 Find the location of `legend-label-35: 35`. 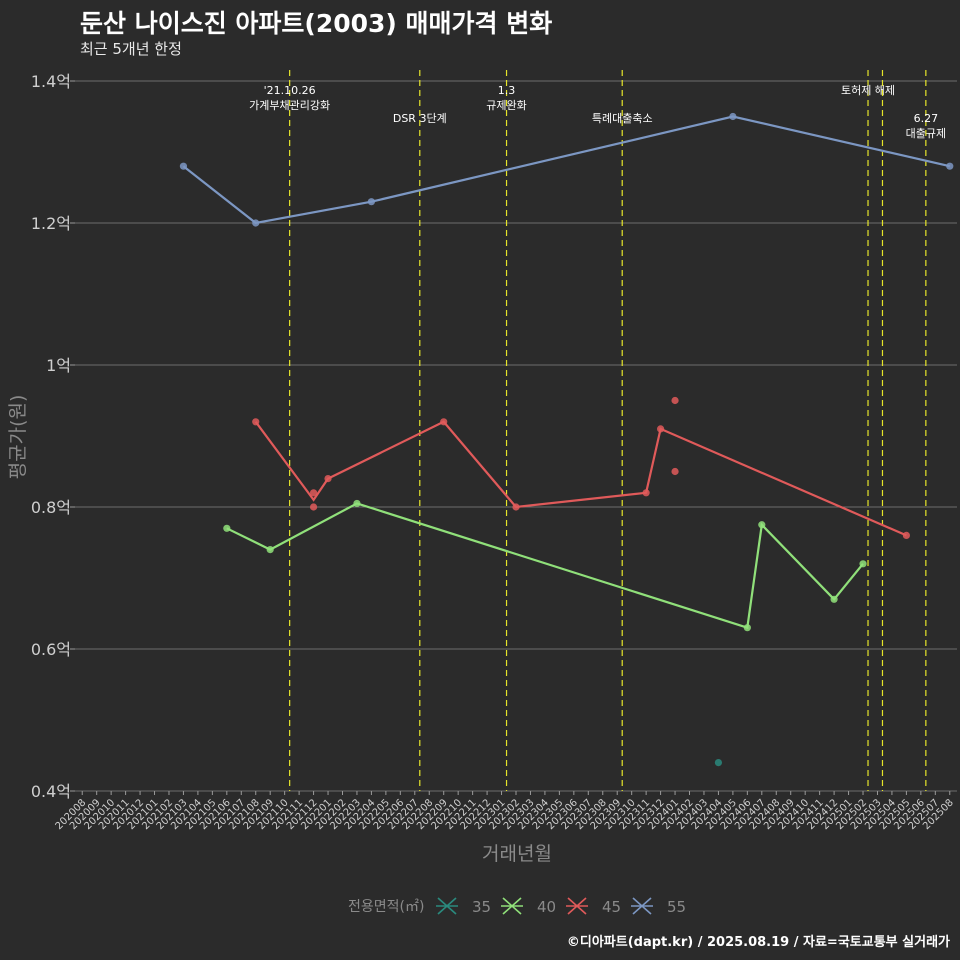

legend-label-35: 35 is located at coordinates (481, 907).